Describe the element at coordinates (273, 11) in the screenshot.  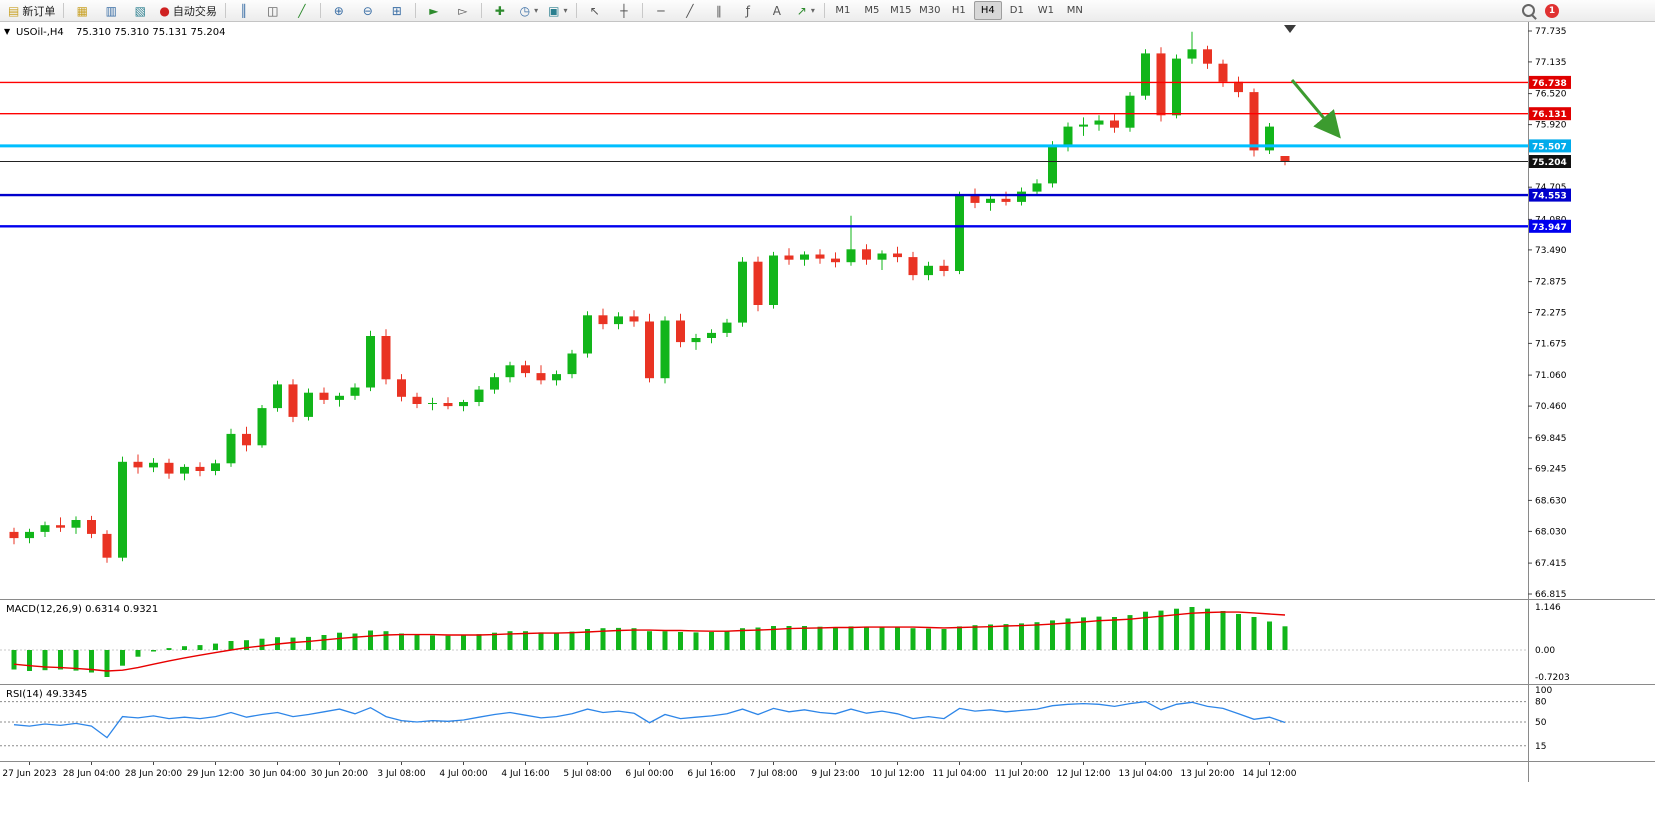
I see `chart-candles-button: ◫` at that location.